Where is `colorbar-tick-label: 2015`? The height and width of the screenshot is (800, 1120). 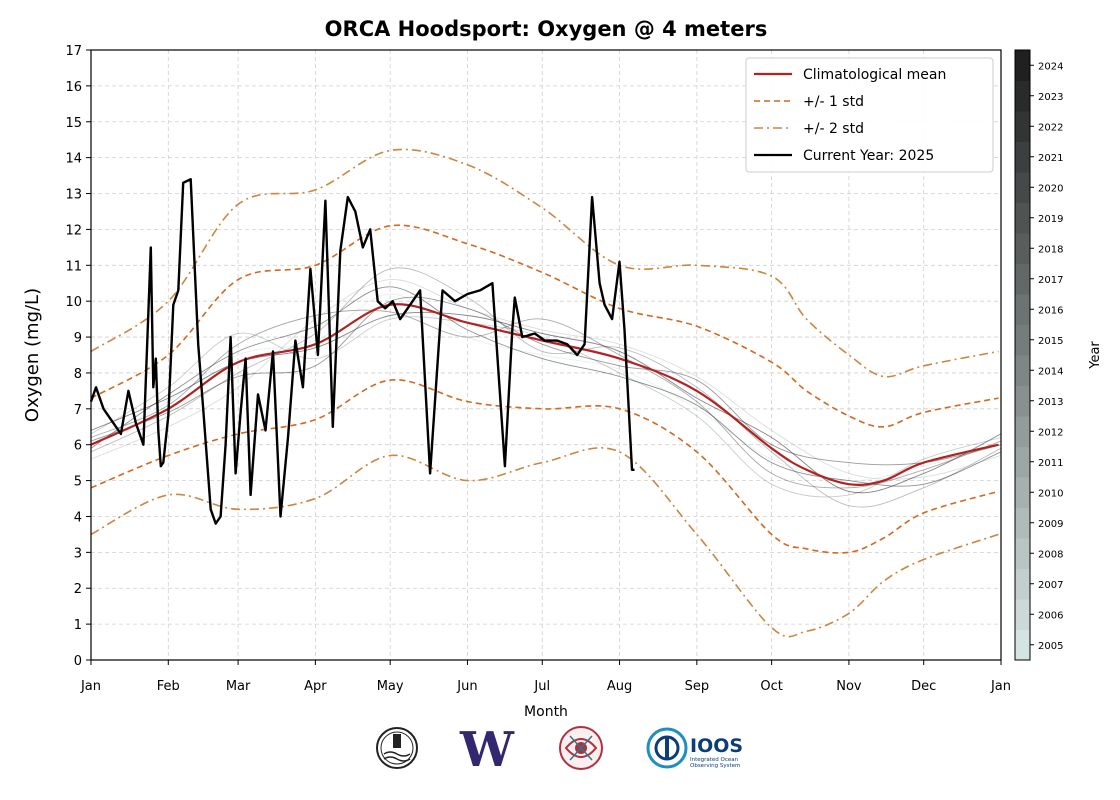 colorbar-tick-label: 2015 is located at coordinates (1050, 341).